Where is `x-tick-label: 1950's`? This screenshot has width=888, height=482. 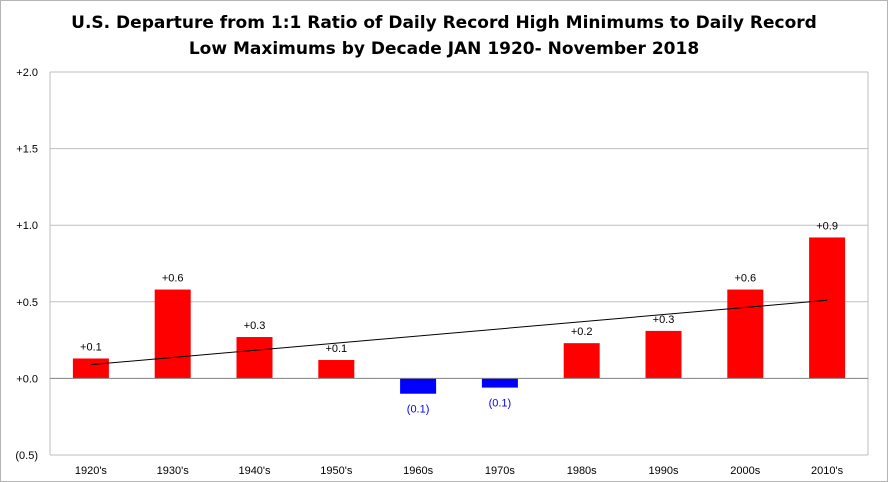
x-tick-label: 1950's is located at coordinates (336, 471).